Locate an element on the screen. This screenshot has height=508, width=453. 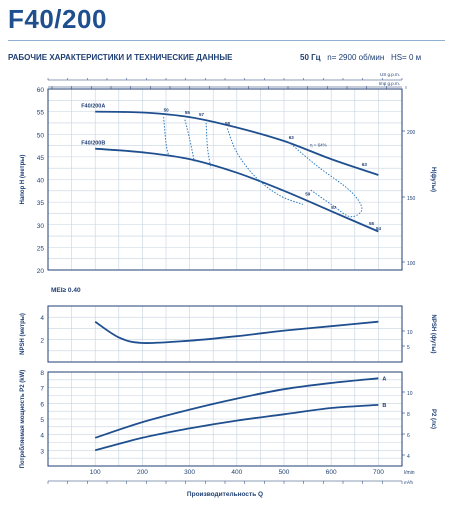
y-right-tick-label: 200 is located at coordinates (411, 133).